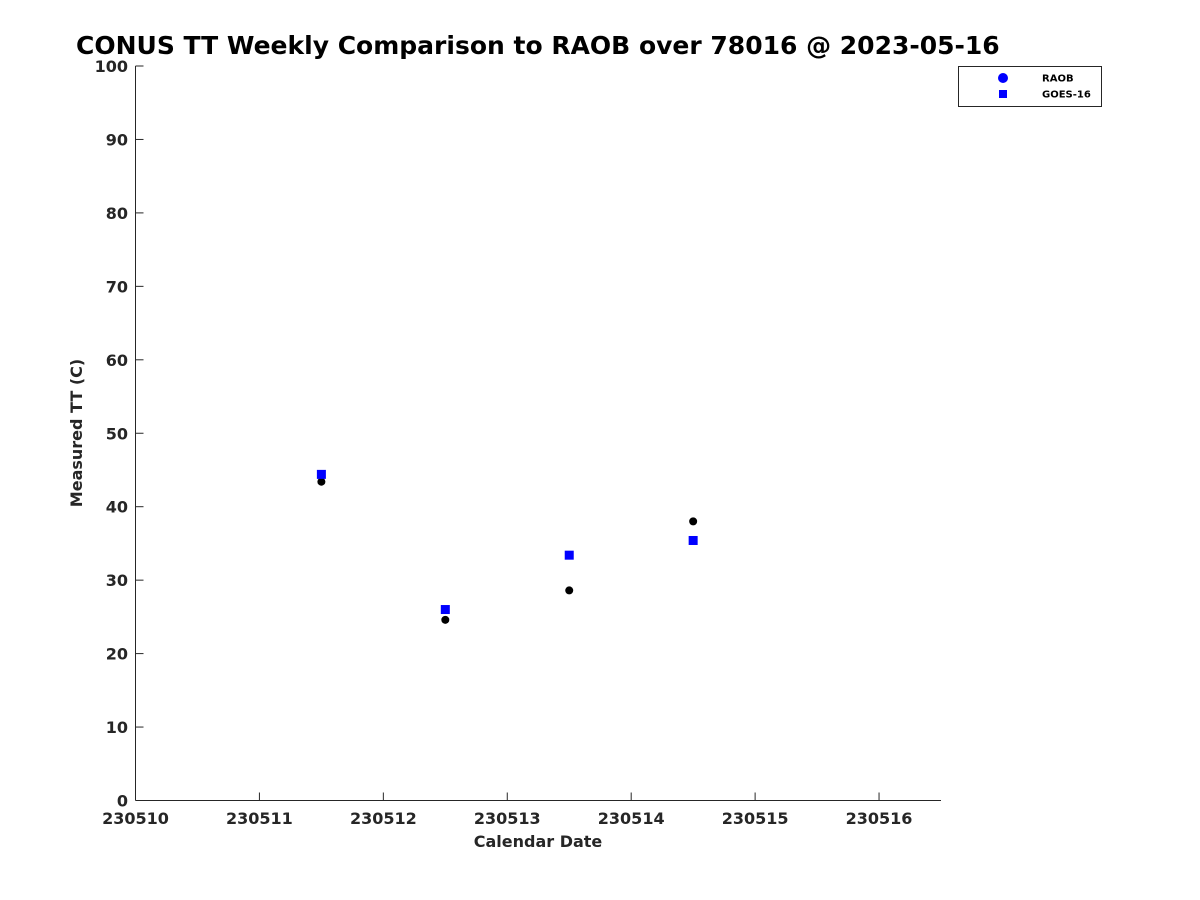  Describe the element at coordinates (538, 841) in the screenshot. I see `x-axis-label: Calendar Date` at that location.